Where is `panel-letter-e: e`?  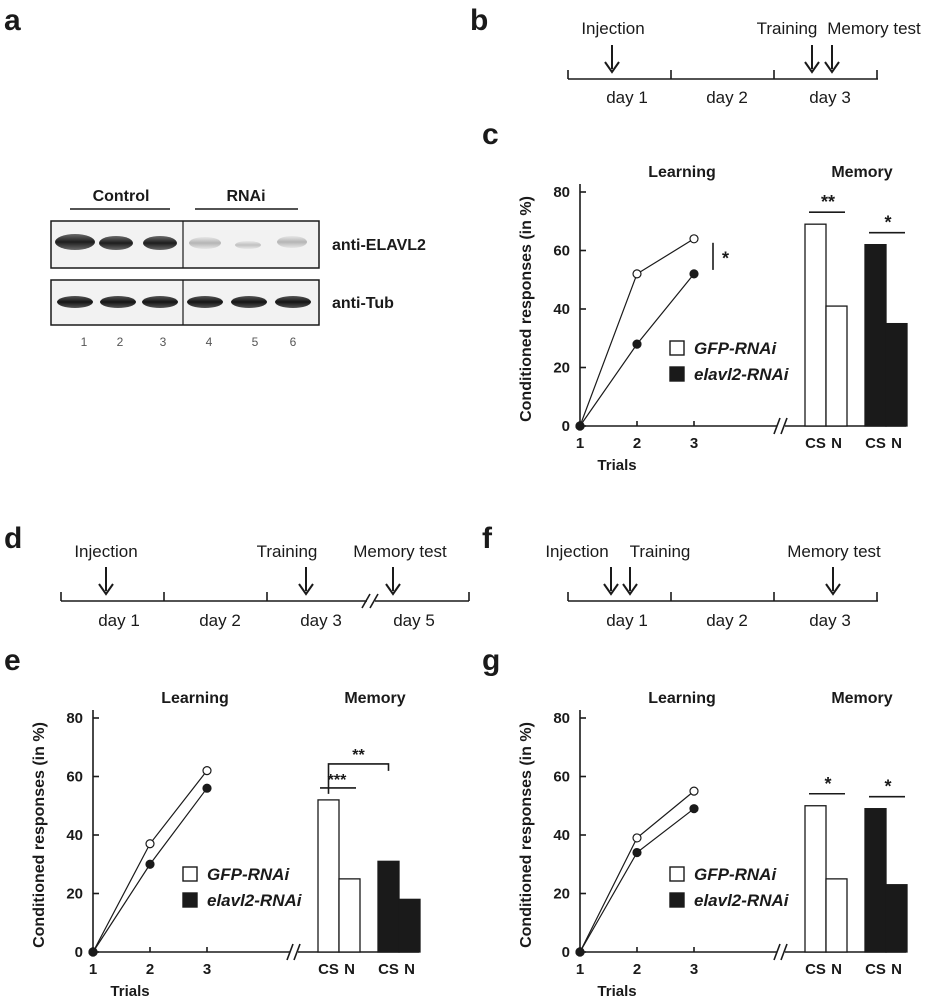
panel-letter-e: e is located at coordinates (12, 660).